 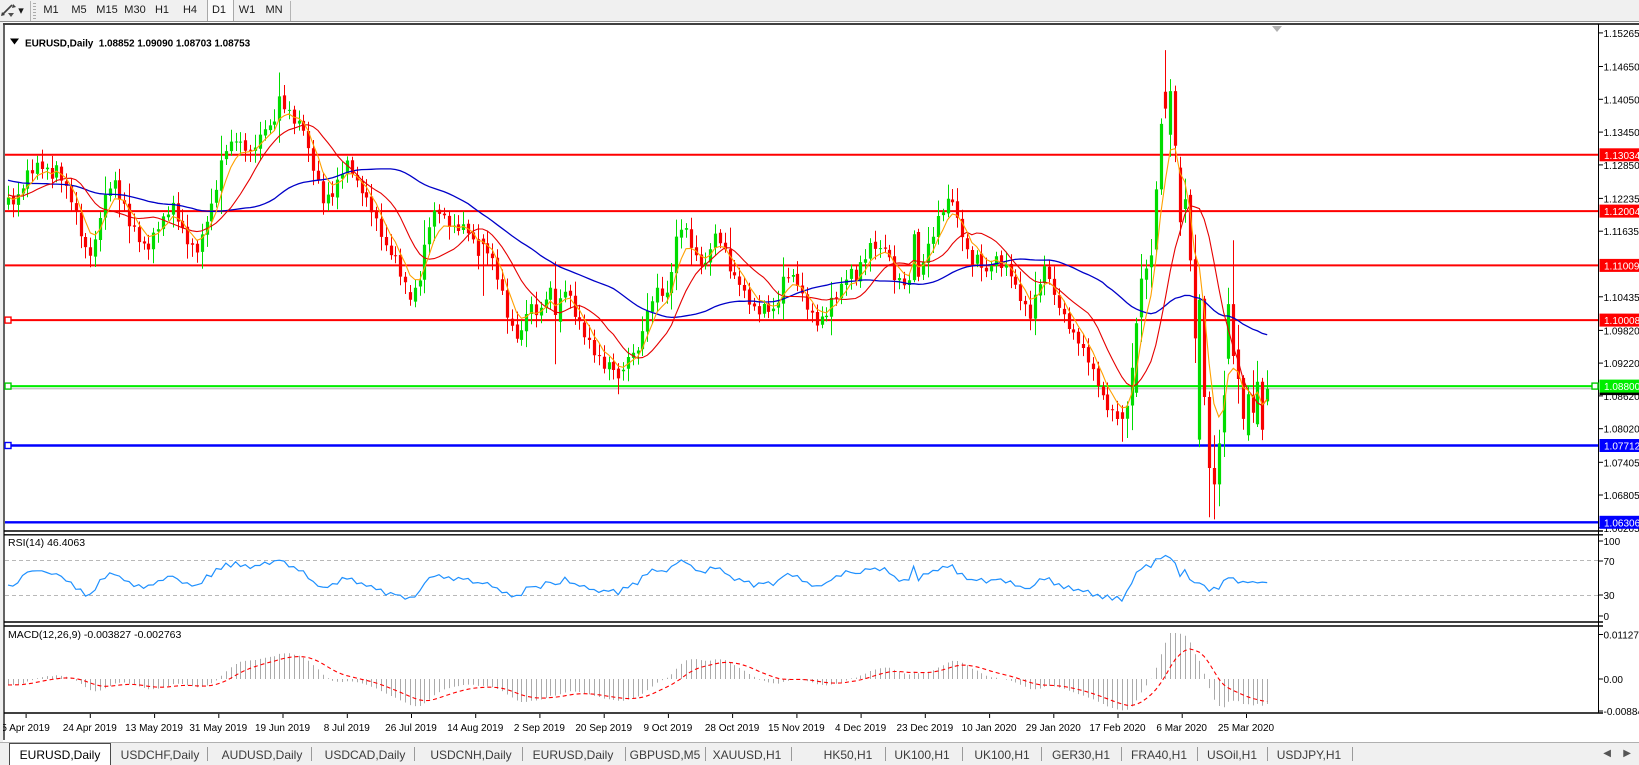 What do you see at coordinates (924, 728) in the screenshot?
I see `svg-text: 23 Dec 2019` at bounding box center [924, 728].